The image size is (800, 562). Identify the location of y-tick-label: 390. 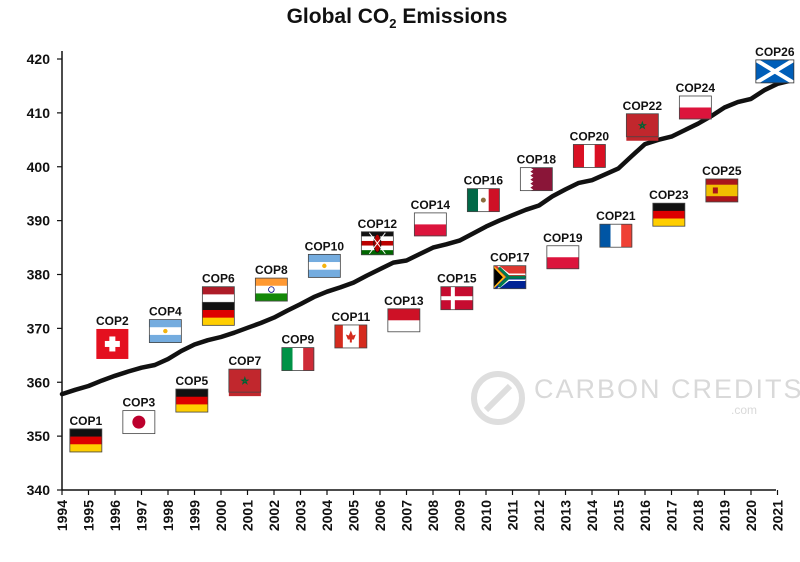
(39, 221).